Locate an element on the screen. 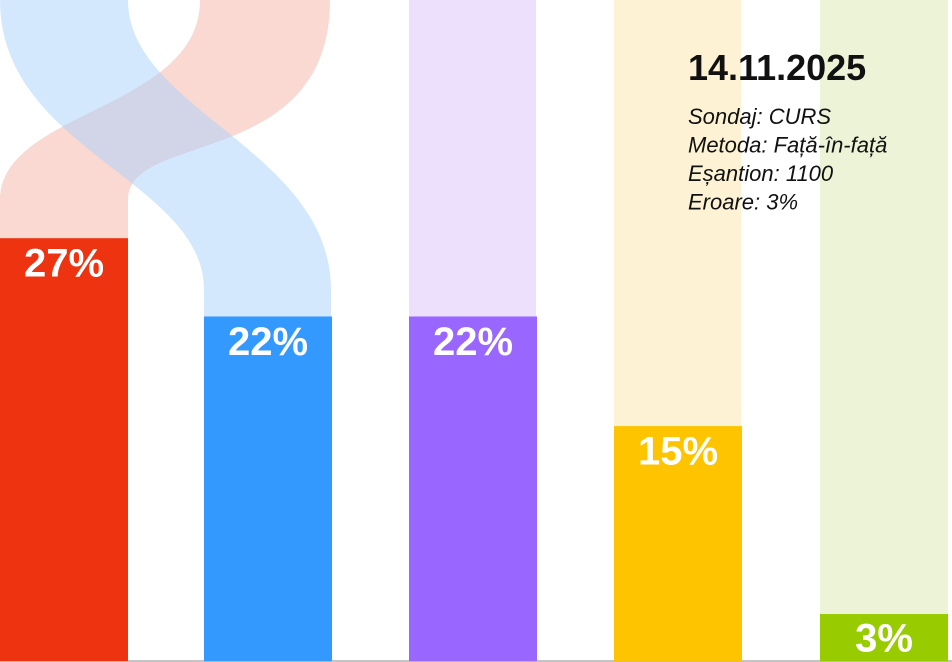  annotation: Sondaj: CURS is located at coordinates (759, 116).